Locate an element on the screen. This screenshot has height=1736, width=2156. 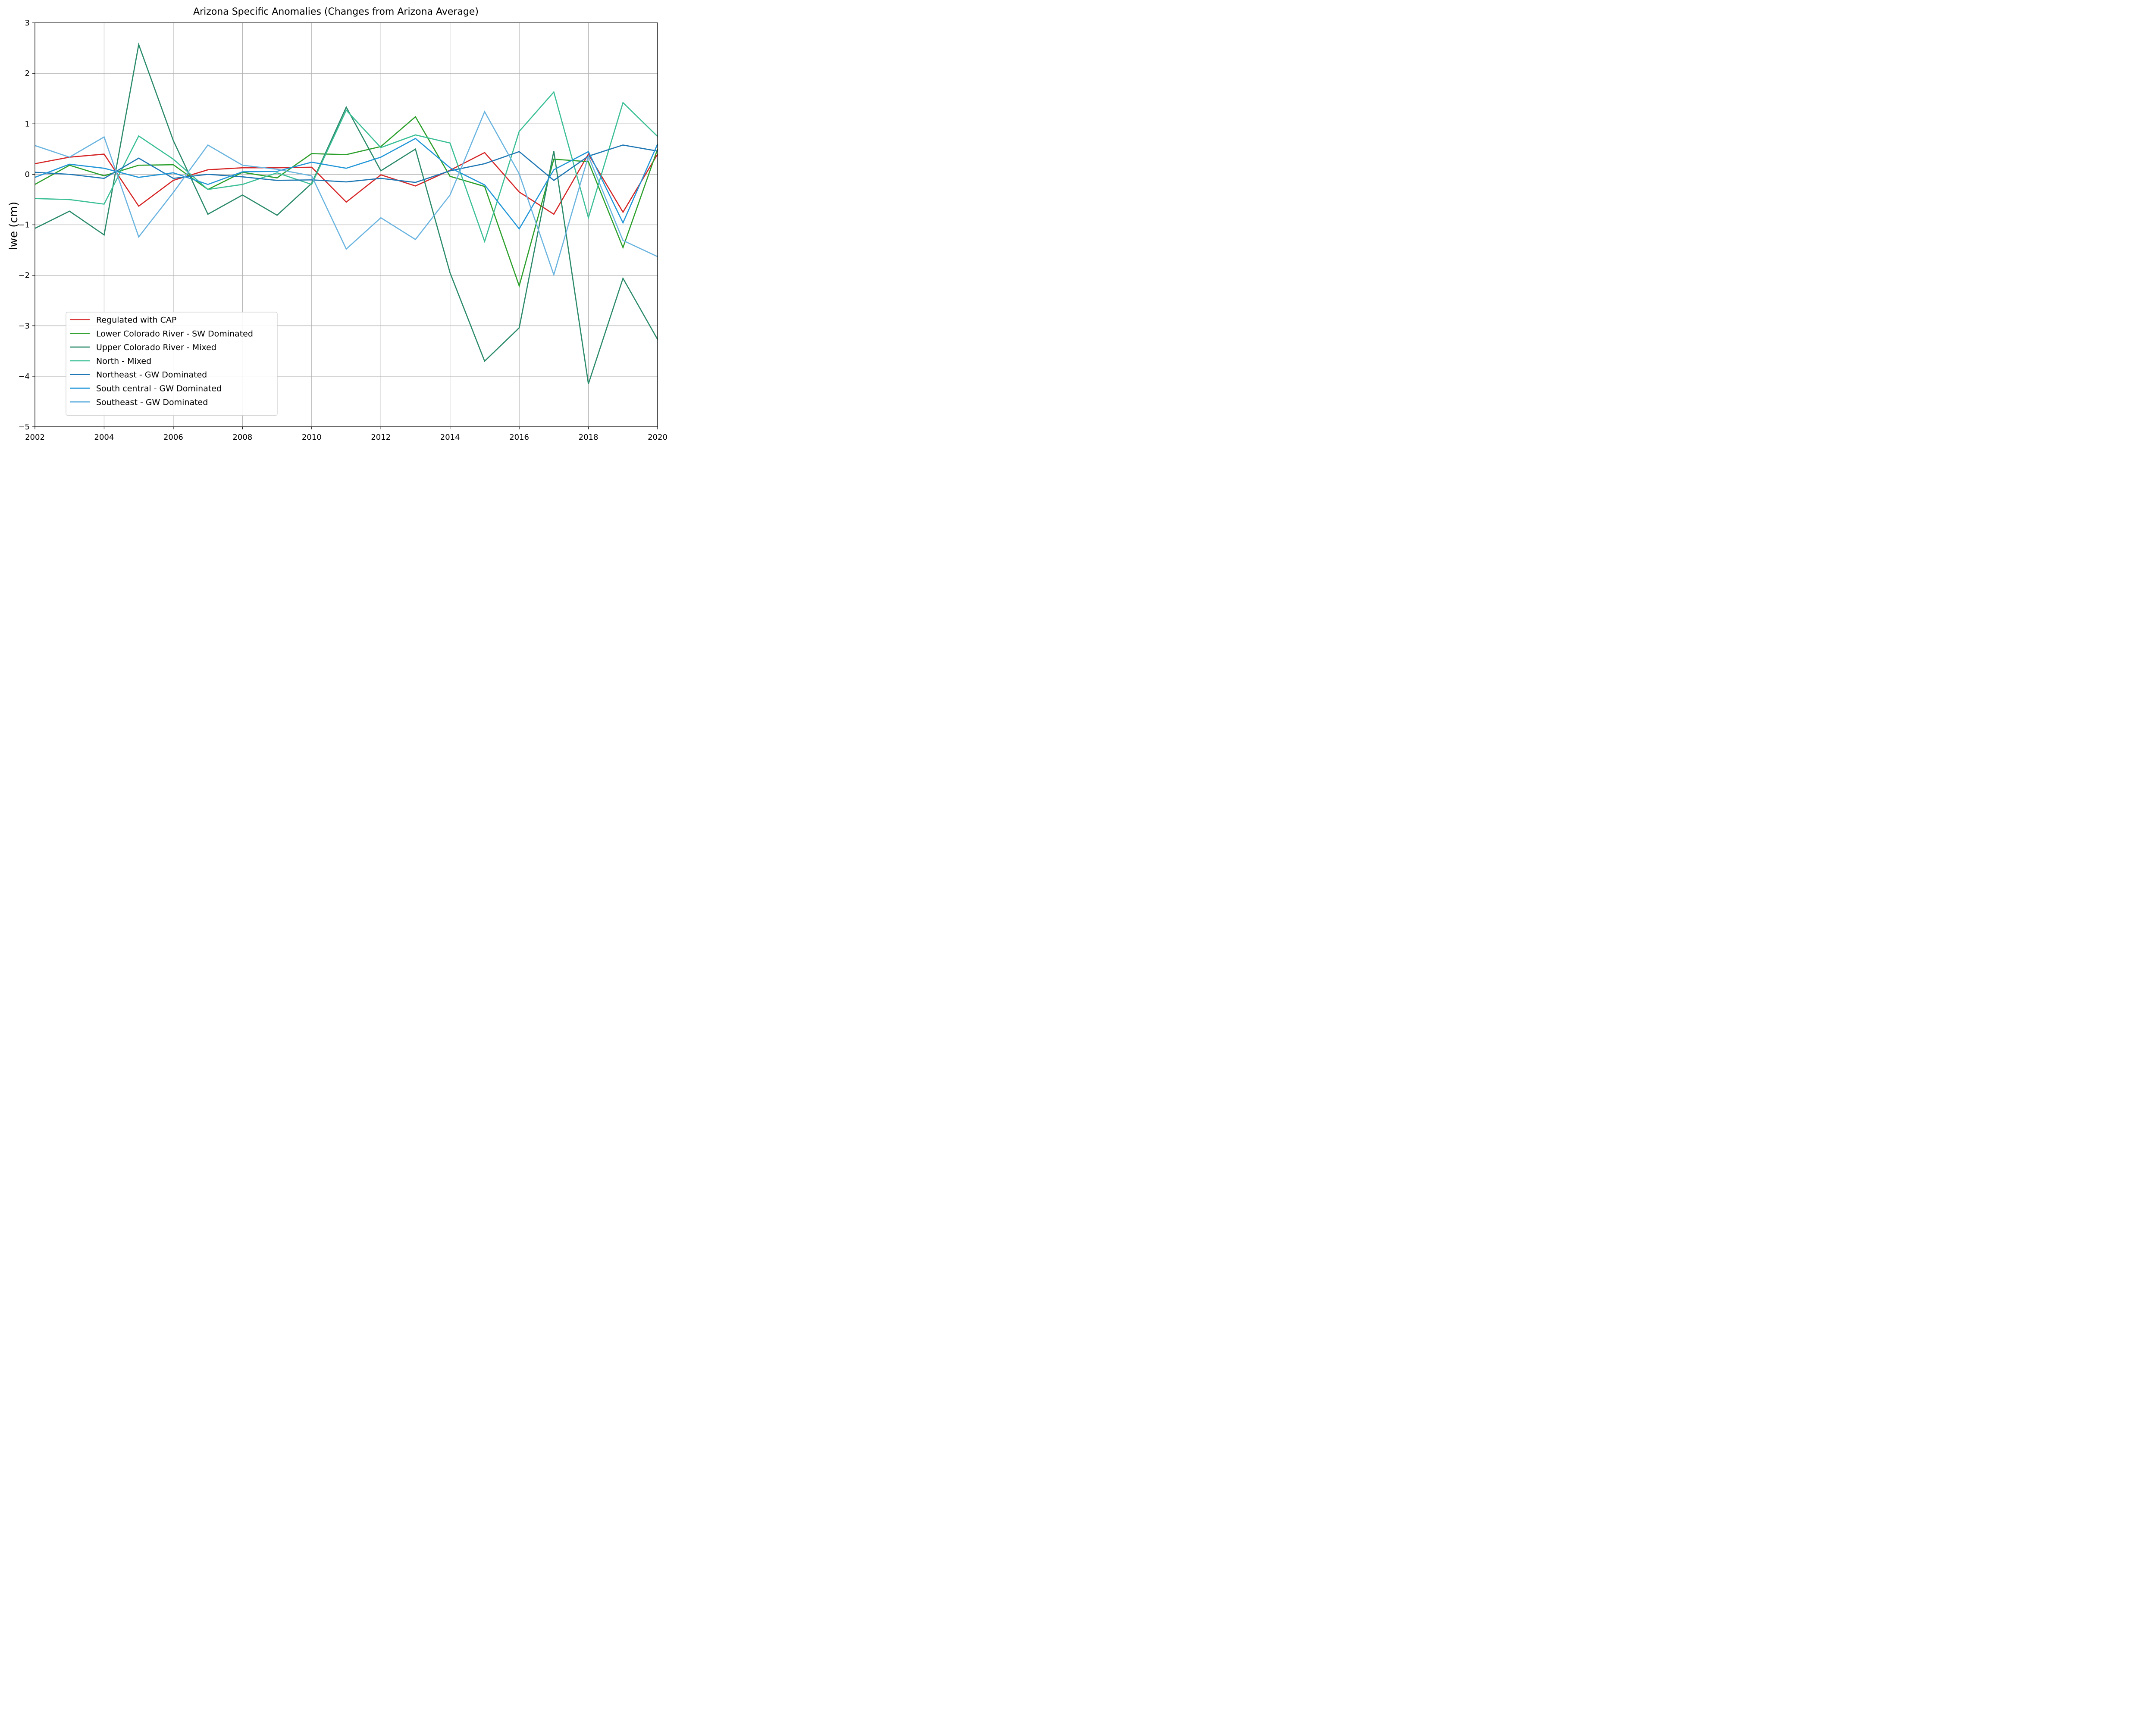
x-tick-label: 2006 is located at coordinates (173, 437).